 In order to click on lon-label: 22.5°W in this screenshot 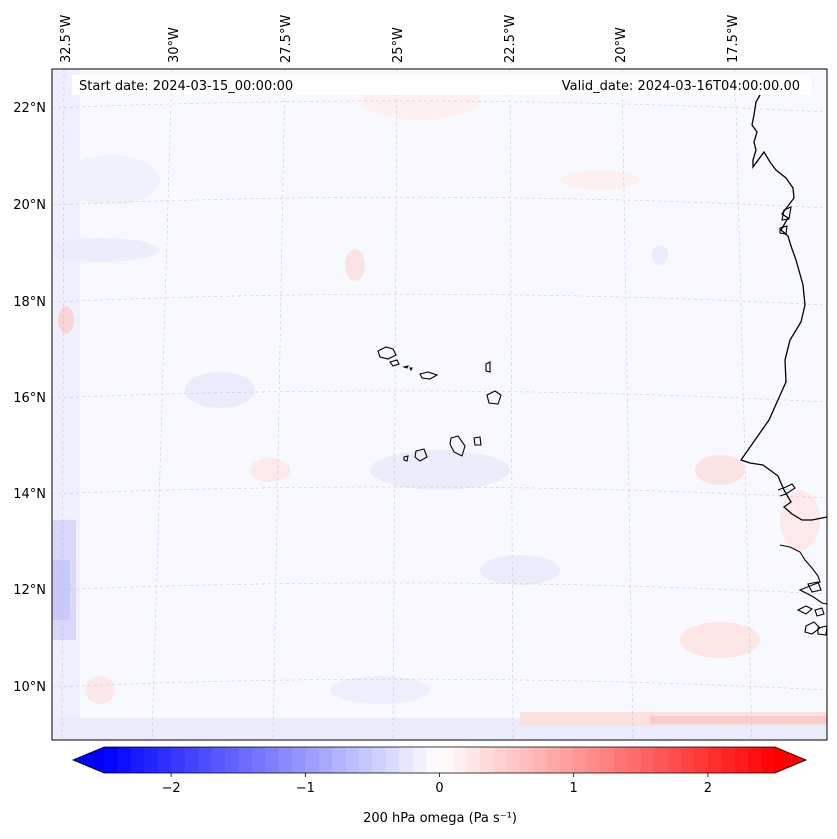, I will do `click(510, 39)`.